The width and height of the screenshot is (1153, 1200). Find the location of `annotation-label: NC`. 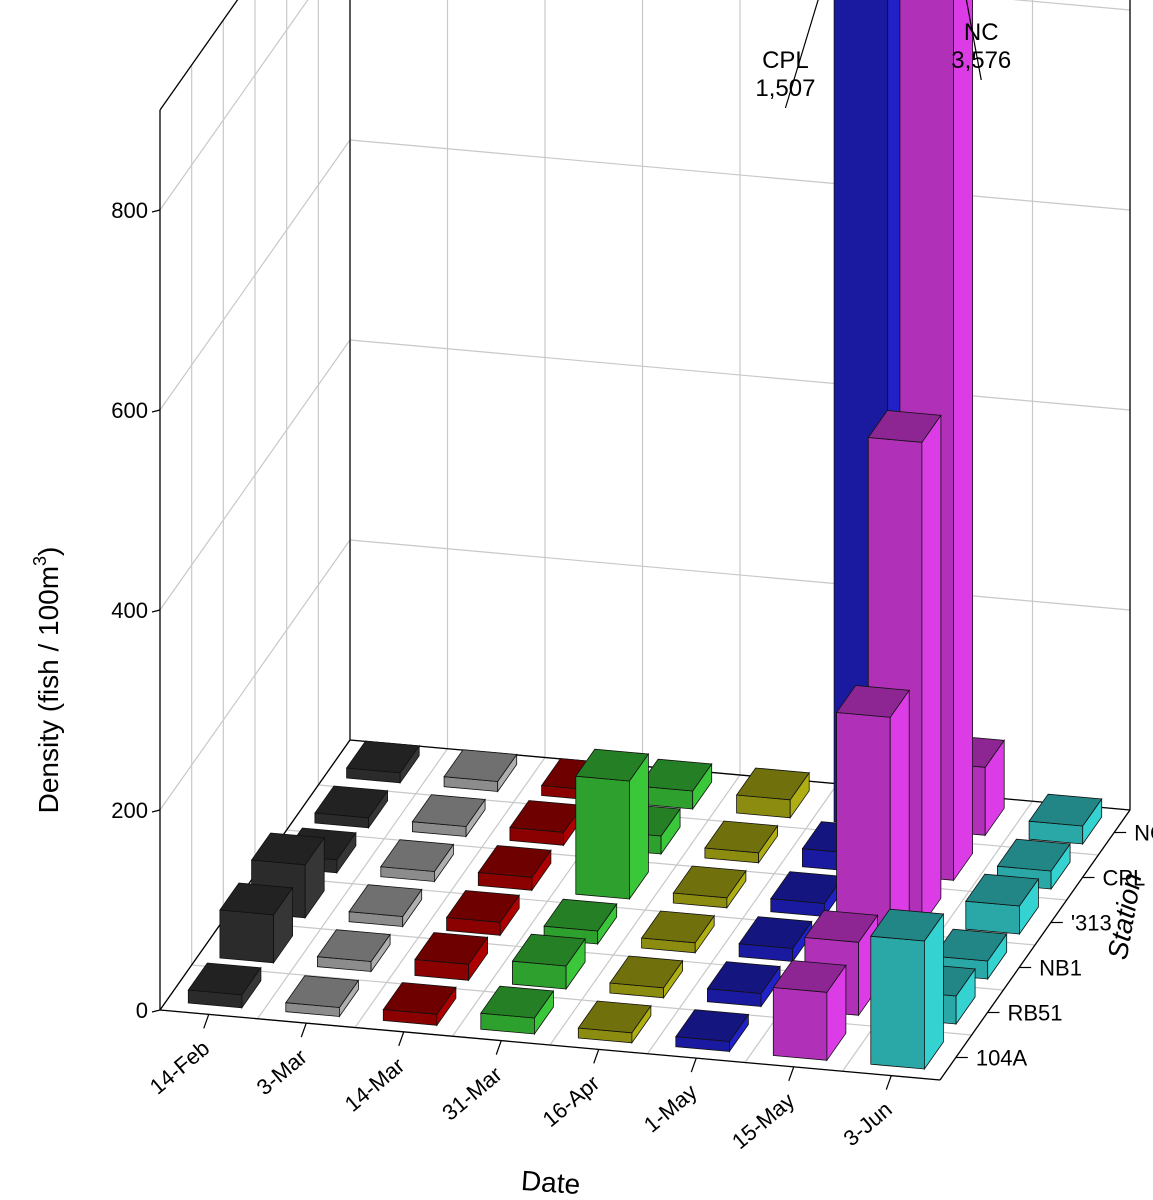

annotation-label: NC is located at coordinates (981, 32).